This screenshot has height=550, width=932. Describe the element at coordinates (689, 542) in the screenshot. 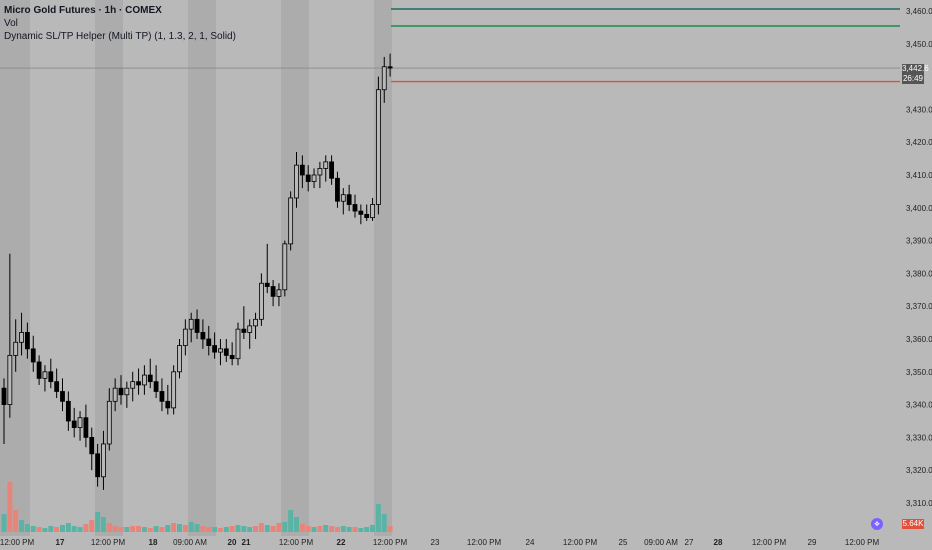

I see `time-tick-label: 27` at that location.